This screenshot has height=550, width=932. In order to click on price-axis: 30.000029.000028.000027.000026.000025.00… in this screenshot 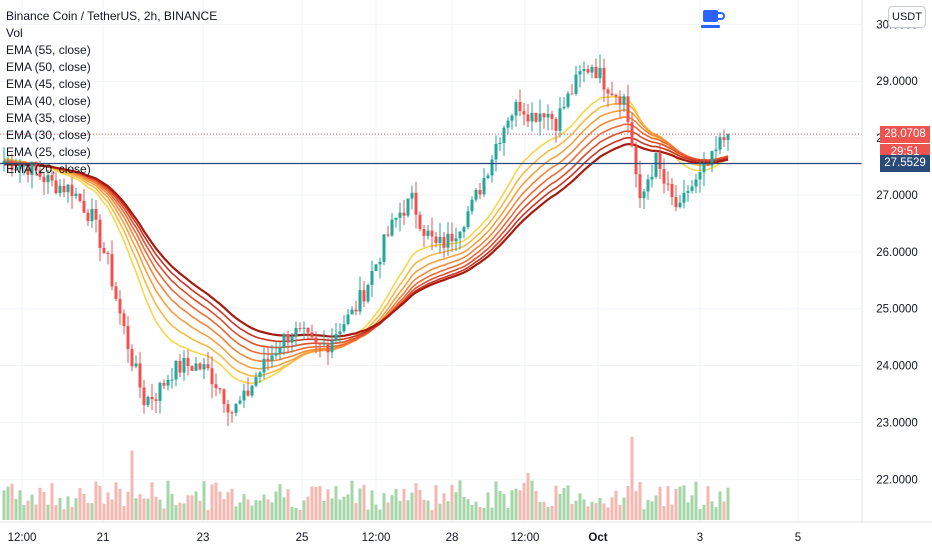, I will do `click(897, 252)`.